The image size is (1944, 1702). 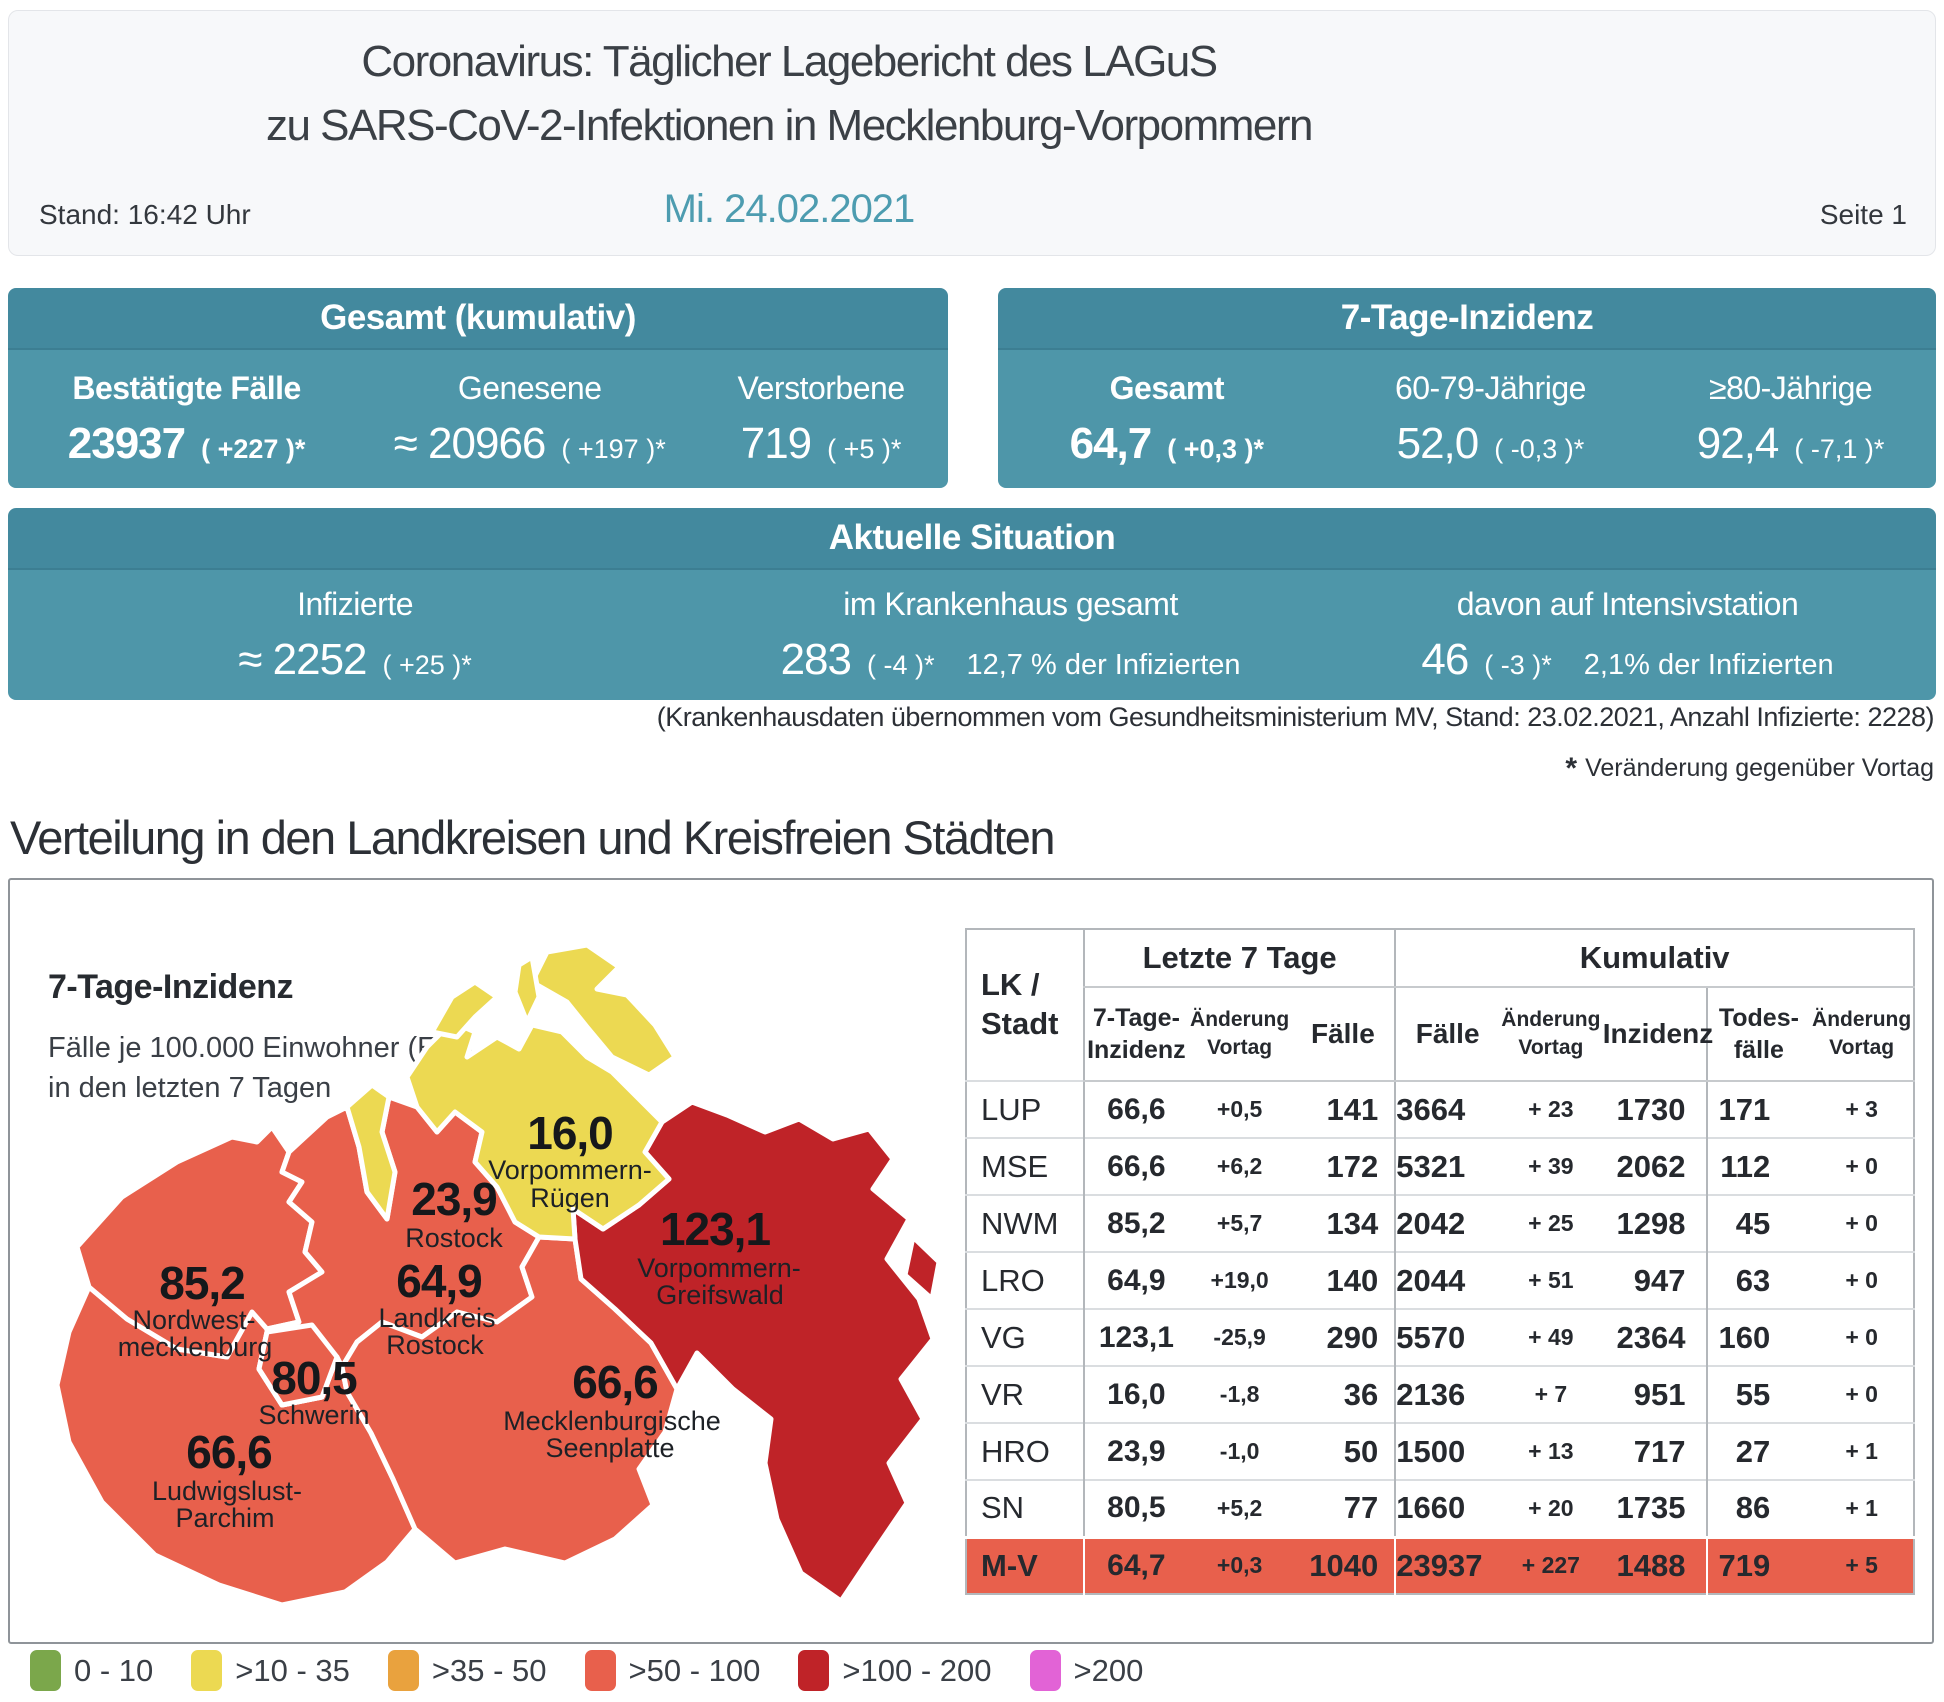 What do you see at coordinates (1758, 1394) in the screenshot?
I see `cell-tod: 55` at bounding box center [1758, 1394].